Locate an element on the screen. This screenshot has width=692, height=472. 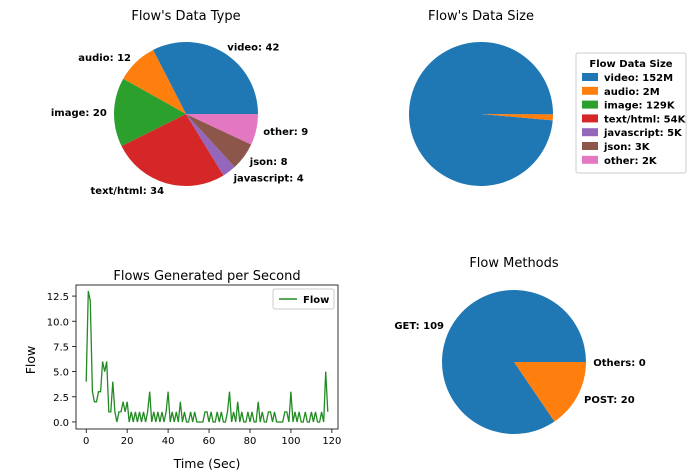
y-tick-label: 0.0 is located at coordinates (61, 423).